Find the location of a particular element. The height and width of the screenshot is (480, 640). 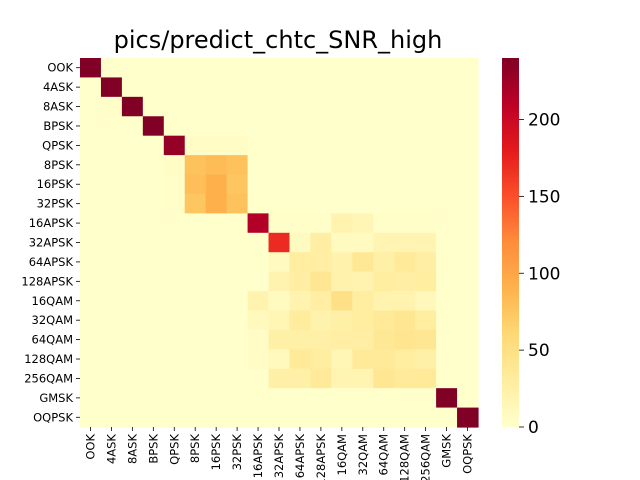

y-tick-label: 4ASK is located at coordinates (58, 87).